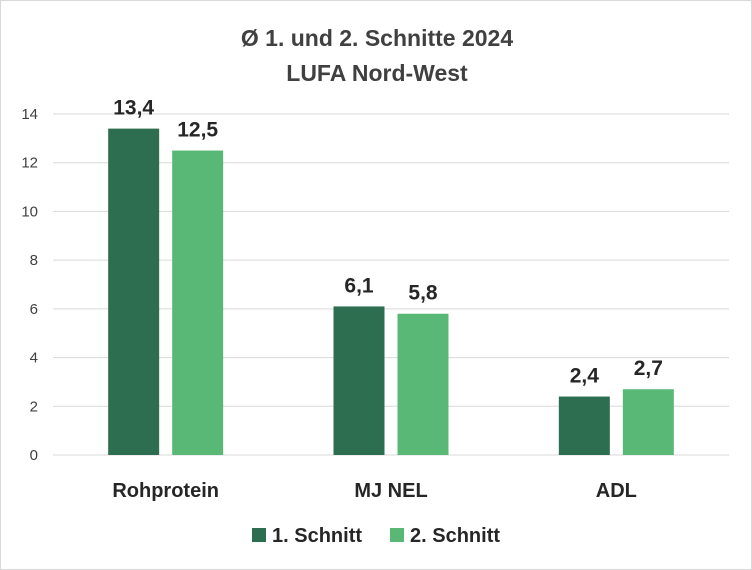 This screenshot has width=752, height=570. Describe the element at coordinates (34, 358) in the screenshot. I see `y-tick-label: 4` at that location.